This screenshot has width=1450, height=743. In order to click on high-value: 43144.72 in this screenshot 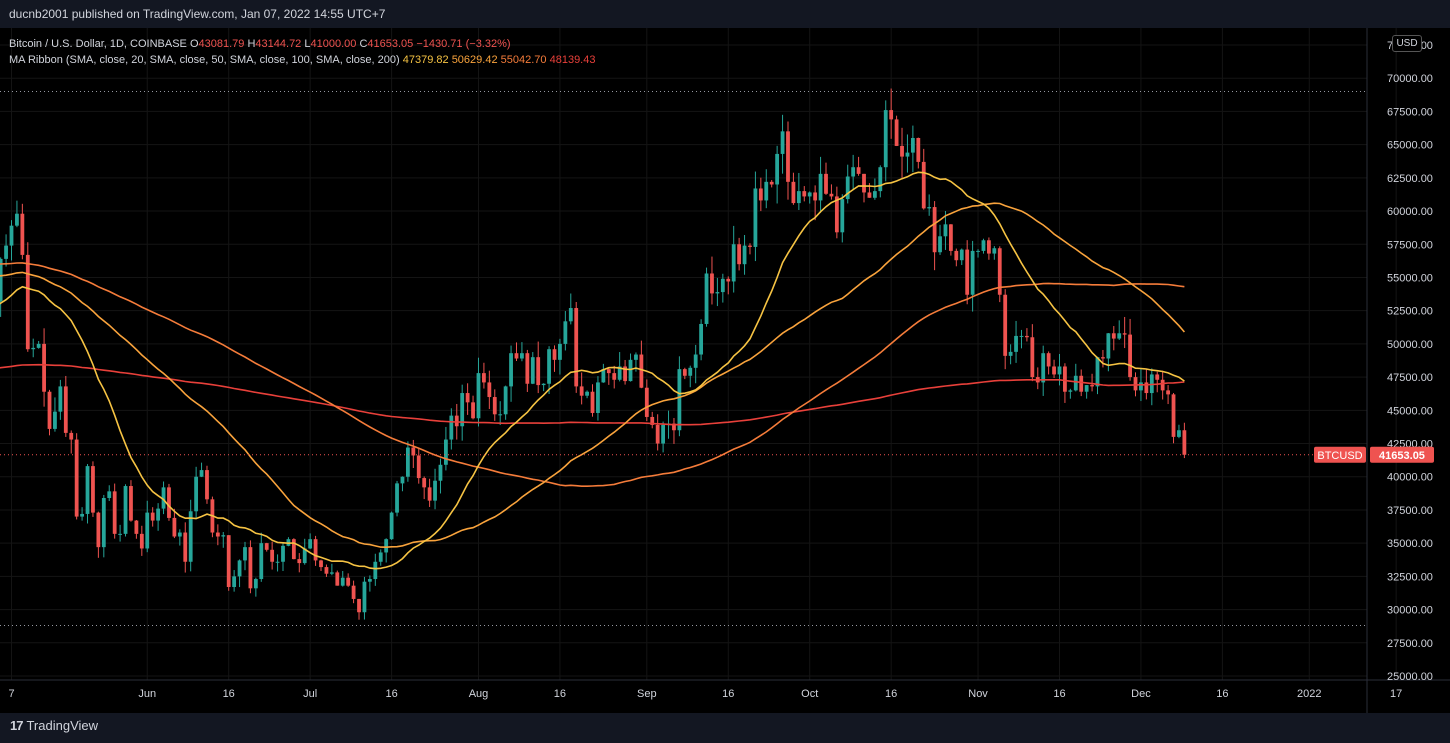, I will do `click(278, 44)`.